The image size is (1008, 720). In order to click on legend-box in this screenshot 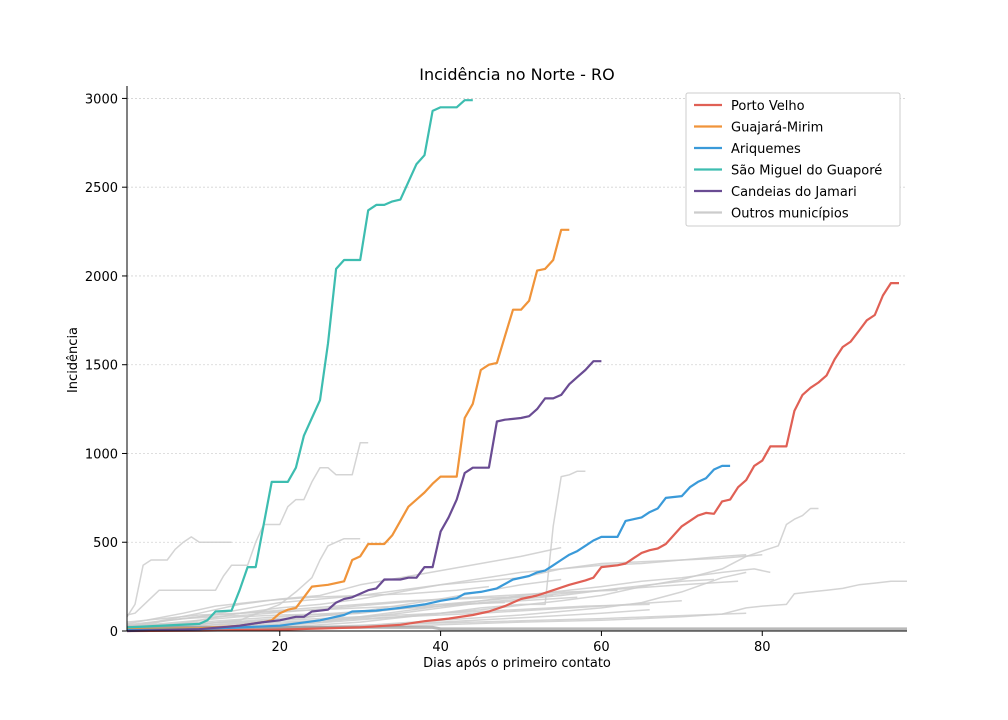, I will do `click(793, 159)`.